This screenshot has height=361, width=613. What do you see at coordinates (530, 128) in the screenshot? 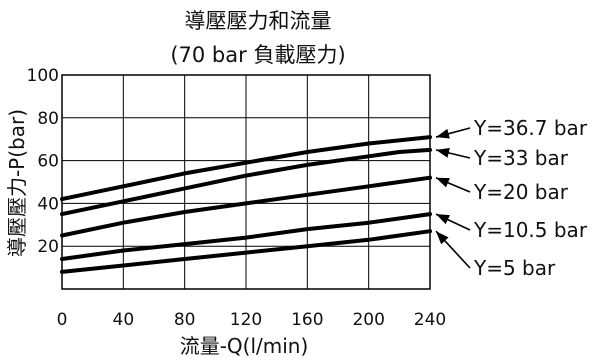
I see `series-label-1: Y=36.7 bar` at bounding box center [530, 128].